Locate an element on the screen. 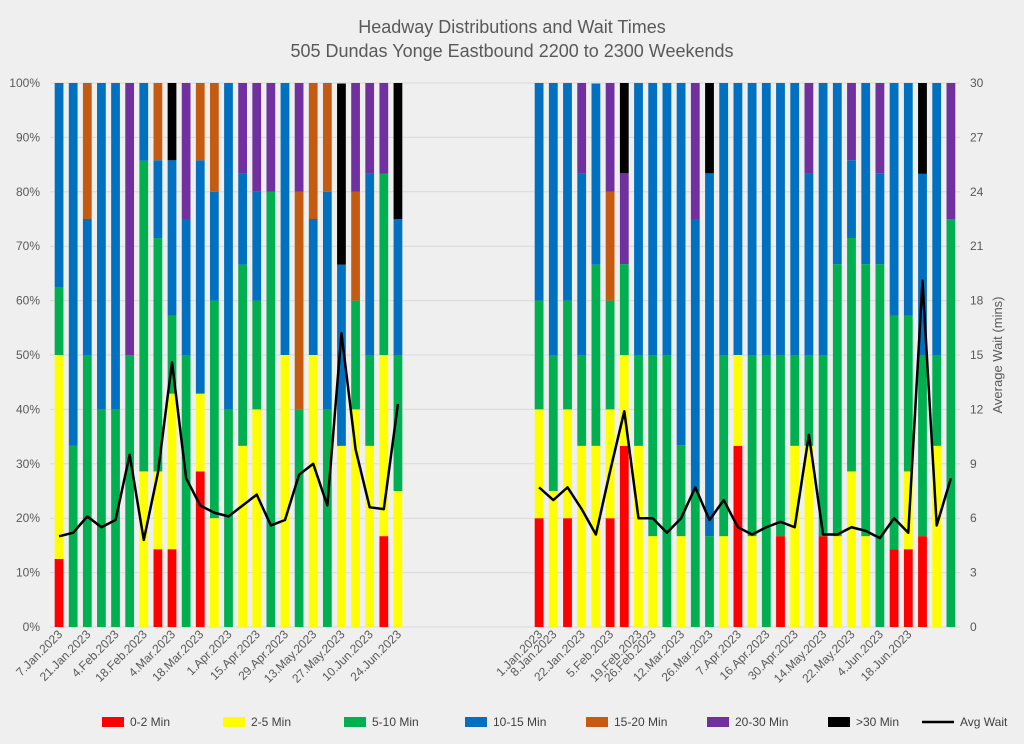 Image resolution: width=1024 pixels, height=744 pixels. y-left-tick-label: 10% is located at coordinates (28, 573).